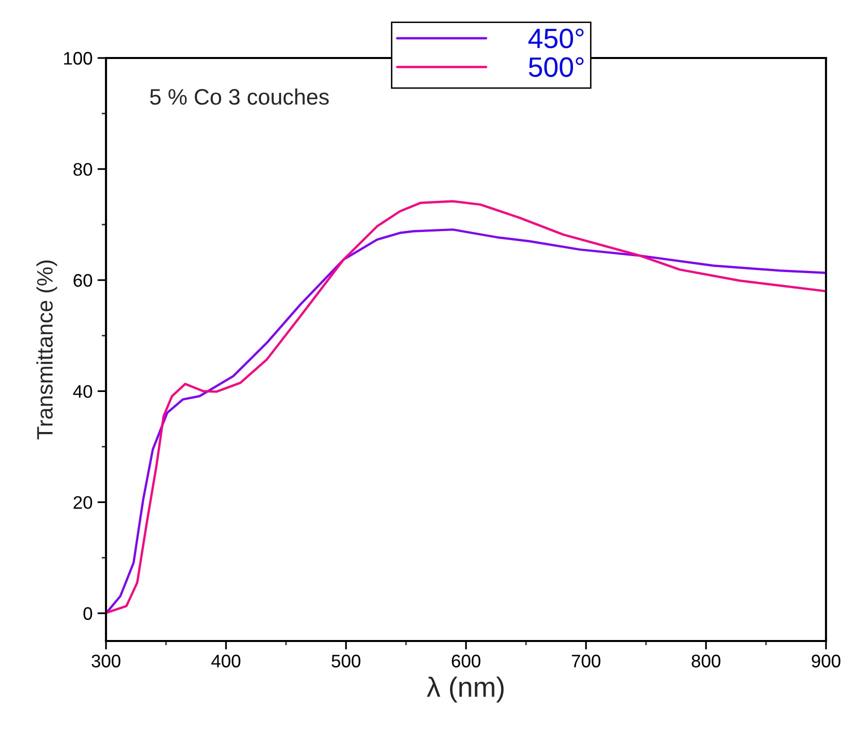  Describe the element at coordinates (83, 169) in the screenshot. I see `y-tick-label: 80` at that location.